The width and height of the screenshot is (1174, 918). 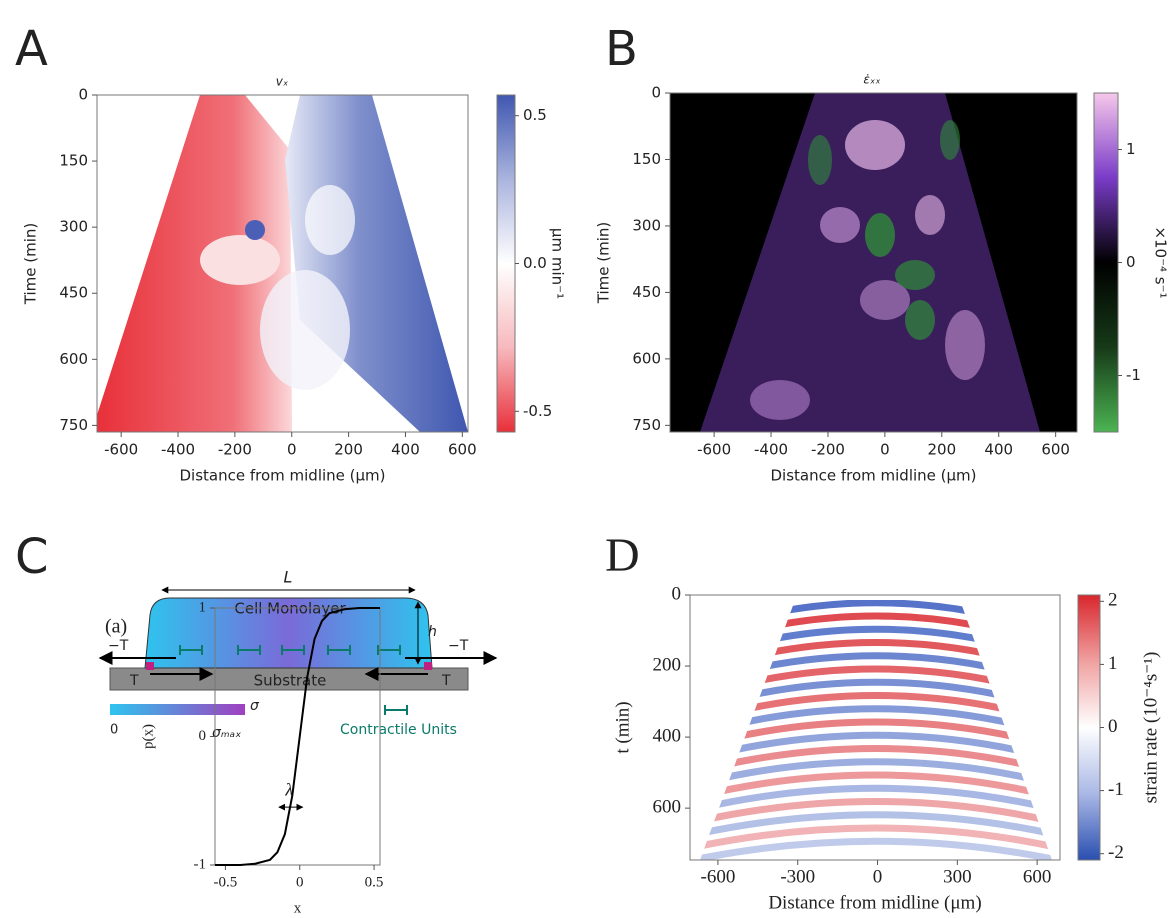 What do you see at coordinates (1161, 262) in the screenshot?
I see `colorbar-label: ×10⁻⁴ s⁻¹` at bounding box center [1161, 262].